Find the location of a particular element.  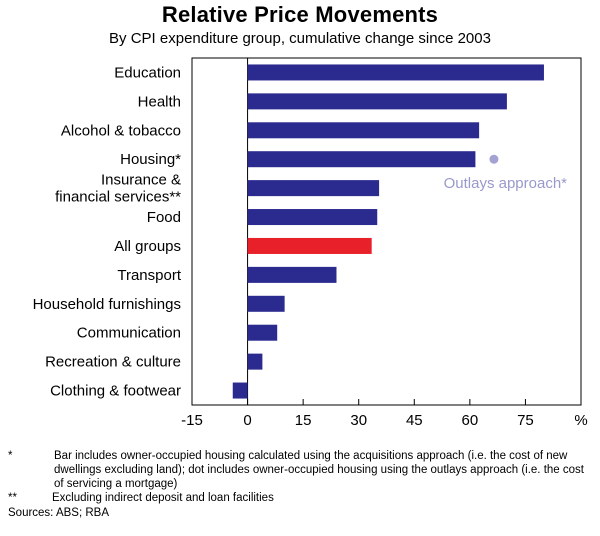

category-label: Housing* is located at coordinates (150, 159).